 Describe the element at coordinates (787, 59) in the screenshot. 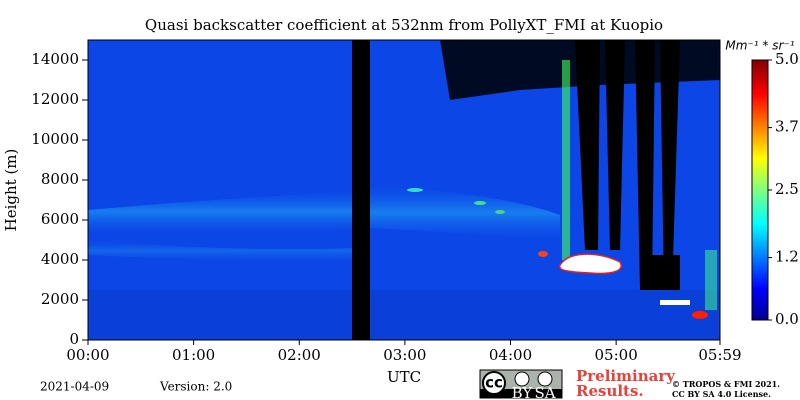

I see `colorbar-tick-label: 5.0` at that location.